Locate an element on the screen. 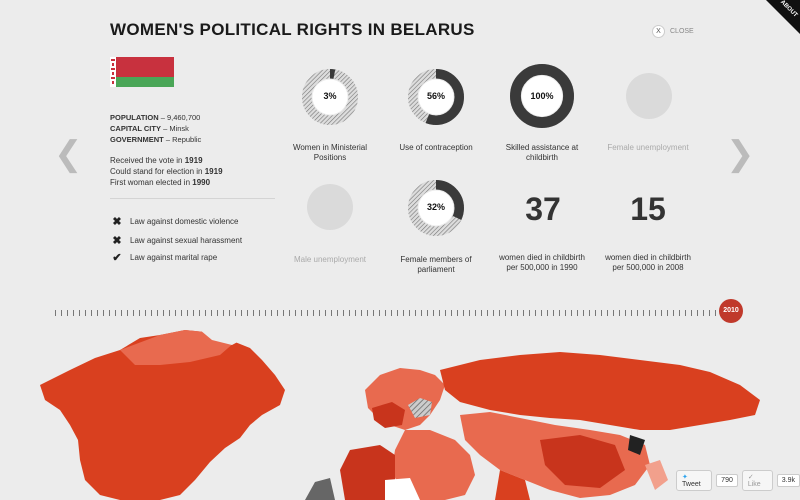 The width and height of the screenshot is (800, 500). male-unemployment-label: Male unemployment is located at coordinates (330, 259).